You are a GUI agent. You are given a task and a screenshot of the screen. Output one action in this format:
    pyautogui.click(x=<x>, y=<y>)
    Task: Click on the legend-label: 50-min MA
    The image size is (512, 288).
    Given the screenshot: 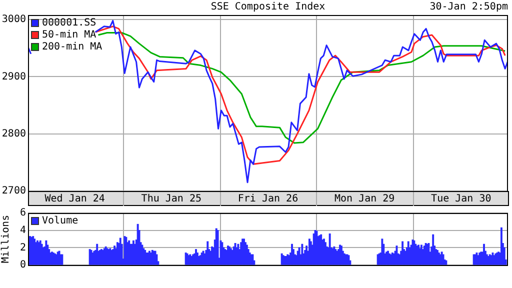 What is the action you would take?
    pyautogui.click(x=69, y=35)
    